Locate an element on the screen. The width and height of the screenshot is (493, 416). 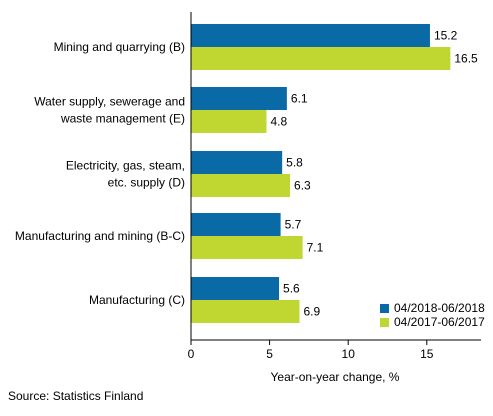
value-label: 7.1 is located at coordinates (315, 248).